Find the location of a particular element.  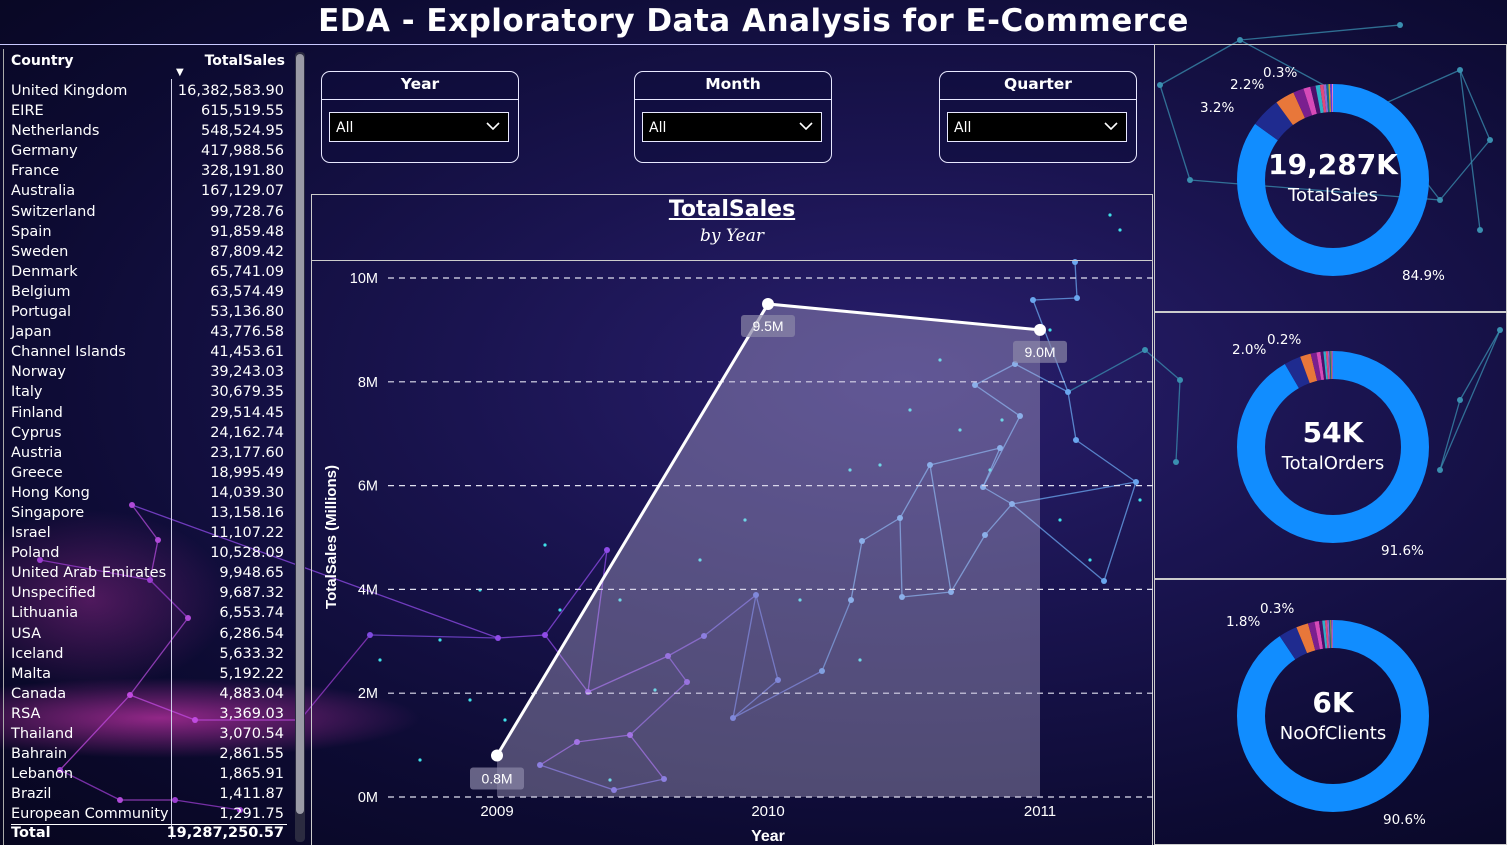

sales-cell: 24,162.74 is located at coordinates (247, 432).